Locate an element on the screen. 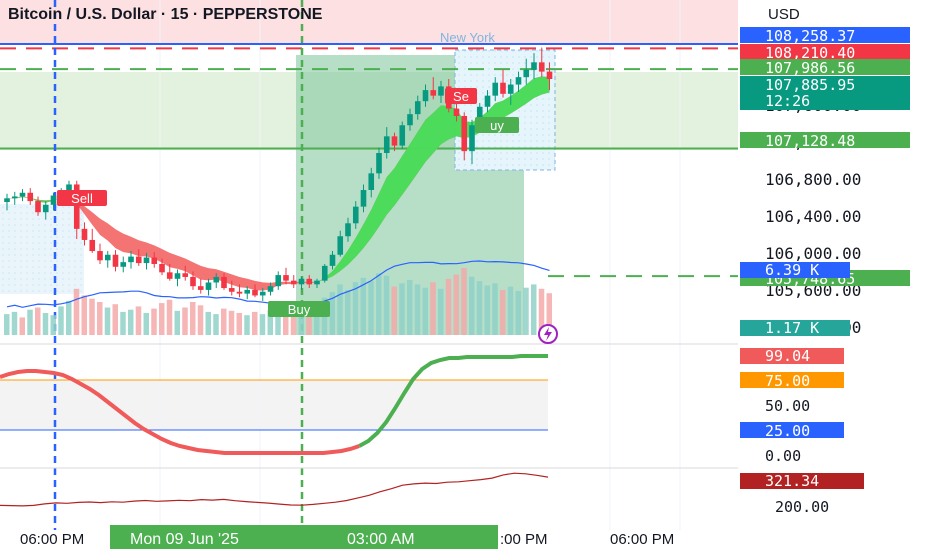 The image size is (932, 550). price-tick: 106,000.00 is located at coordinates (813, 253).